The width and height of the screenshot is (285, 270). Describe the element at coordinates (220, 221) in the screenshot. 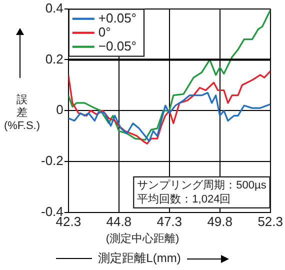

I see `x-tick-label: 49.8` at that location.